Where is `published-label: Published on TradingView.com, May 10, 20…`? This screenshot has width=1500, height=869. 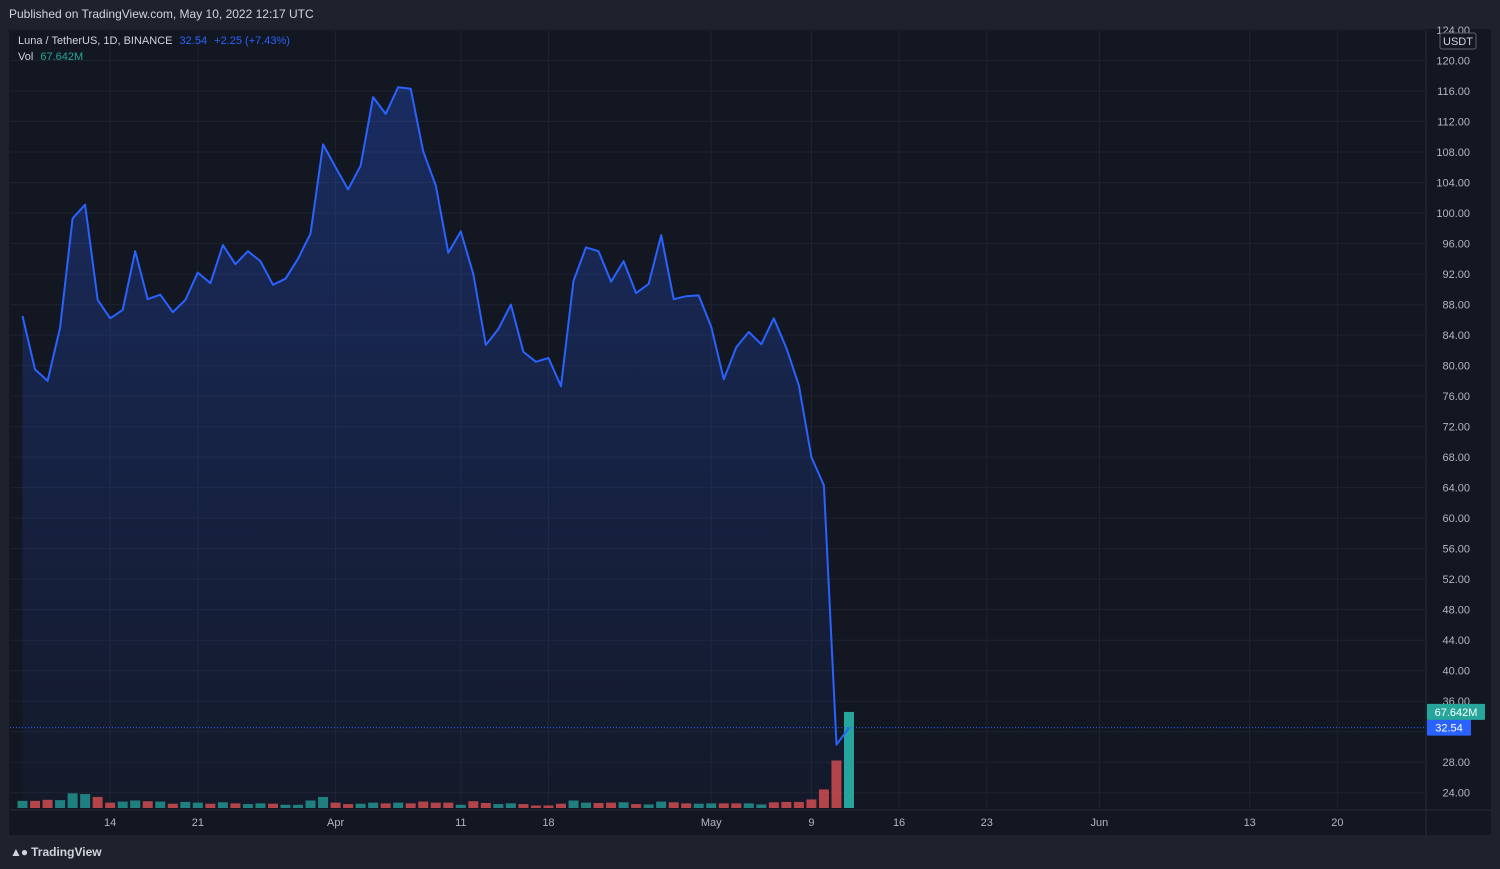
published-label: Published on TradingView.com, May 10, 20… is located at coordinates (161, 14).